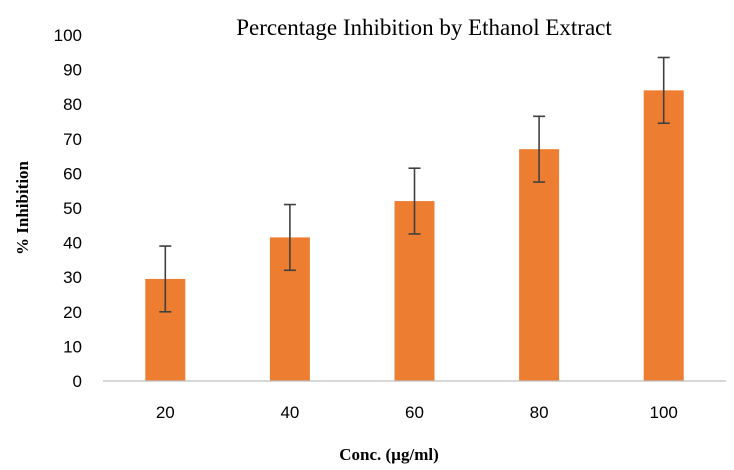  What do you see at coordinates (68, 35) in the screenshot?
I see `y-tick-label: 100` at bounding box center [68, 35].